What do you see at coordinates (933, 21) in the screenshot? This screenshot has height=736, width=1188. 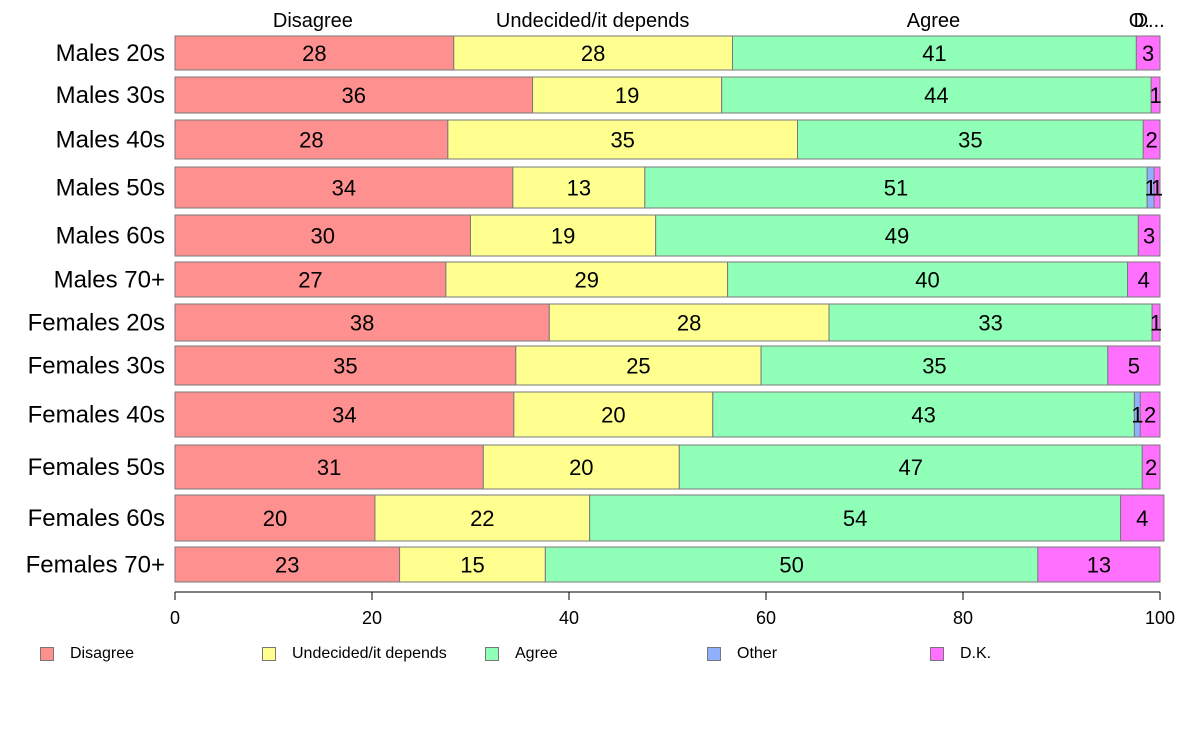 I see `top-label: Agree` at bounding box center [933, 21].